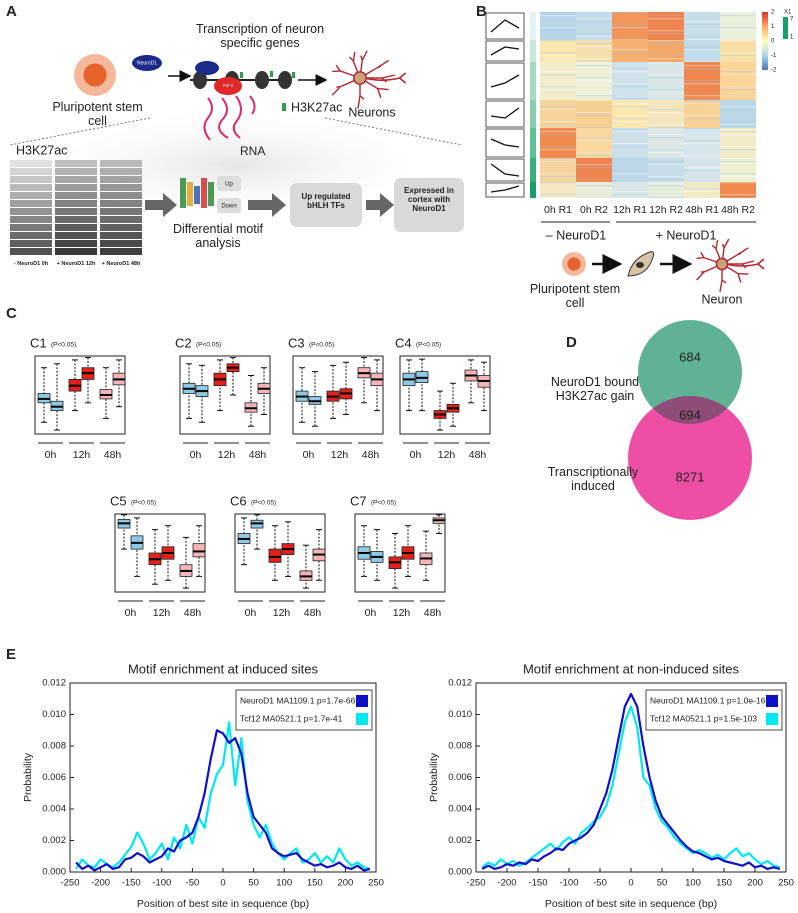 The image size is (798, 913). What do you see at coordinates (54, 714) in the screenshot?
I see `y-tick-label: 0.010` at bounding box center [54, 714].